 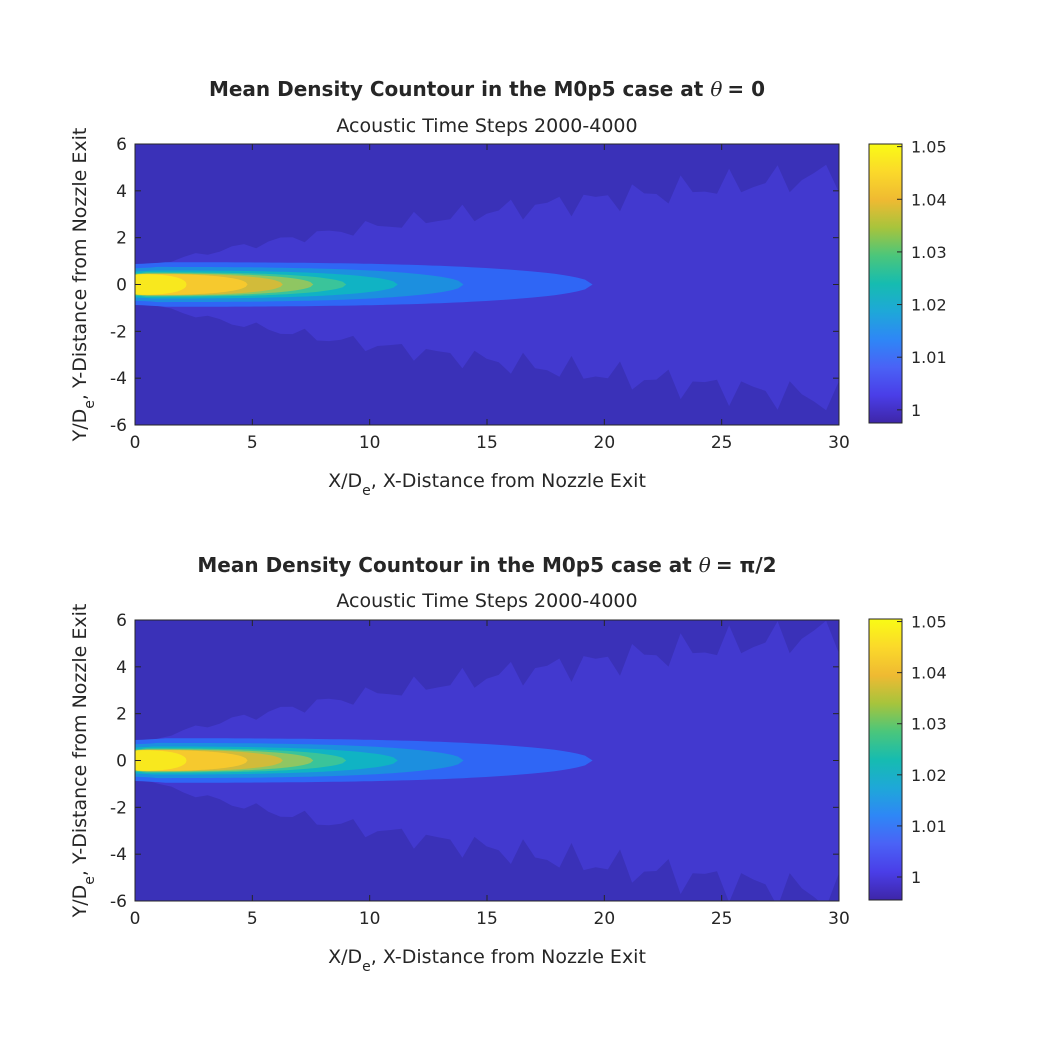 What do you see at coordinates (746, 89) in the screenshot?
I see `chart-title-value: = 0` at bounding box center [746, 89].